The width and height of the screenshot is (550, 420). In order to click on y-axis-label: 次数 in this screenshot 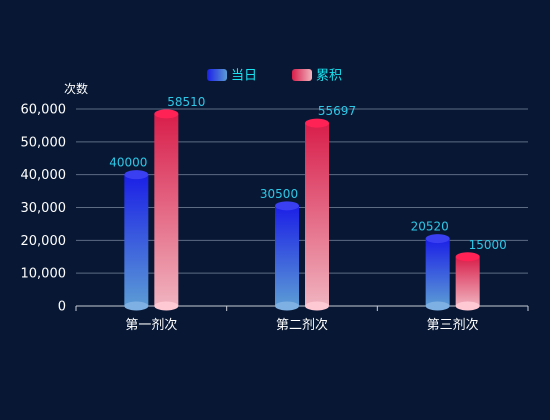, I will do `click(76, 88)`.